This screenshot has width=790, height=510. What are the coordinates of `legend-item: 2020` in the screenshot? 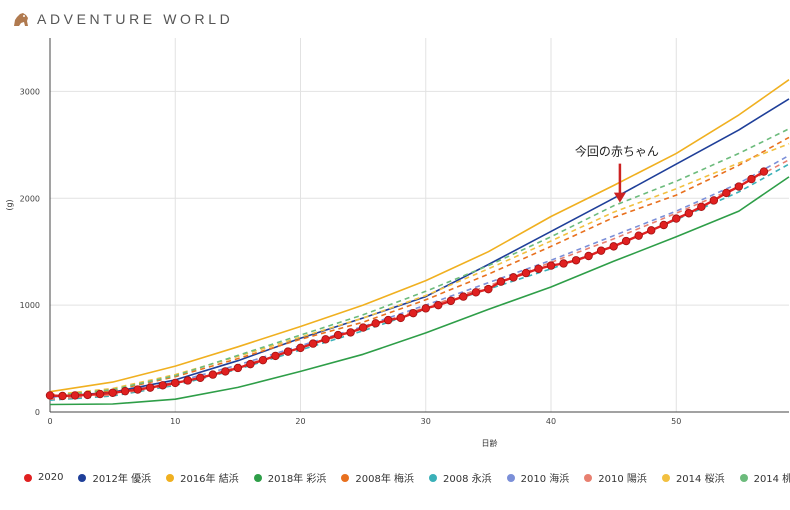 It's located at (43, 477).